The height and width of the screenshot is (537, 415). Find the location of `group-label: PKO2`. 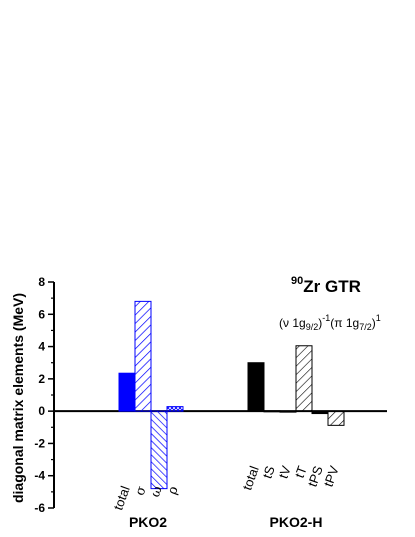

group-label: PKO2 is located at coordinates (148, 522).